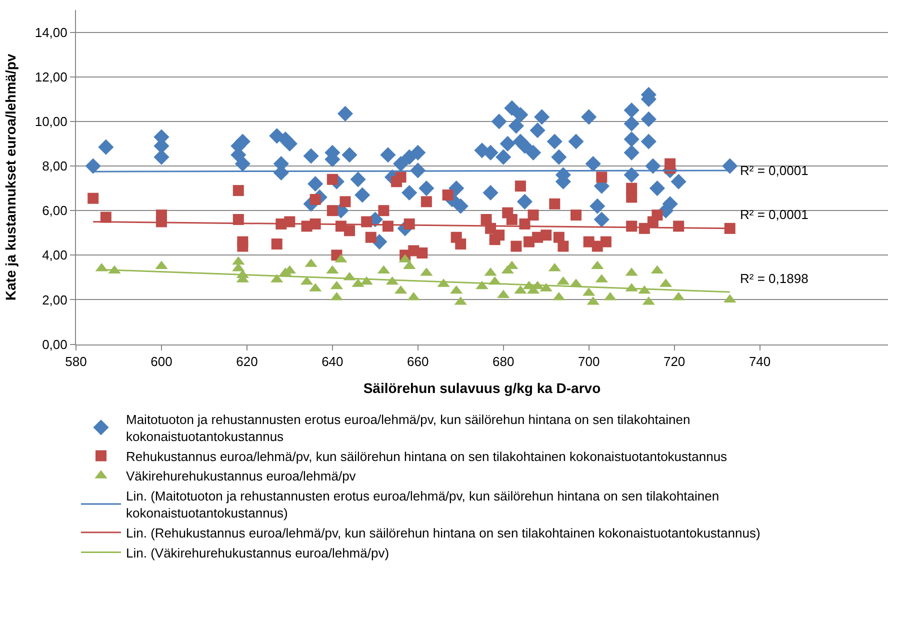  I want to click on x-tick-label: 600, so click(161, 361).